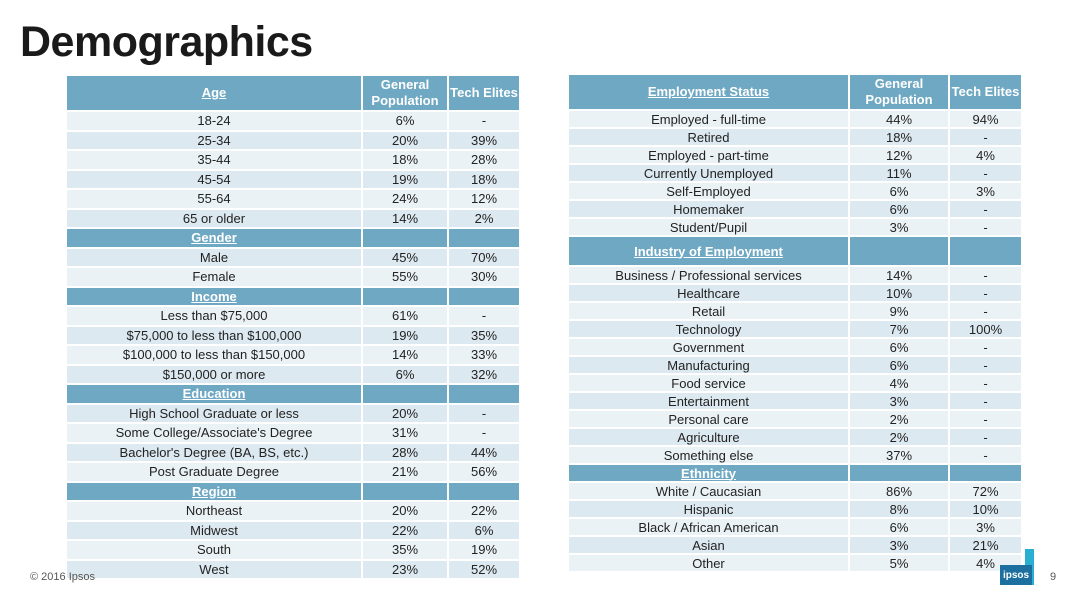 The width and height of the screenshot is (1080, 608). Describe the element at coordinates (214, 93) in the screenshot. I see `column-header-category: Age` at that location.